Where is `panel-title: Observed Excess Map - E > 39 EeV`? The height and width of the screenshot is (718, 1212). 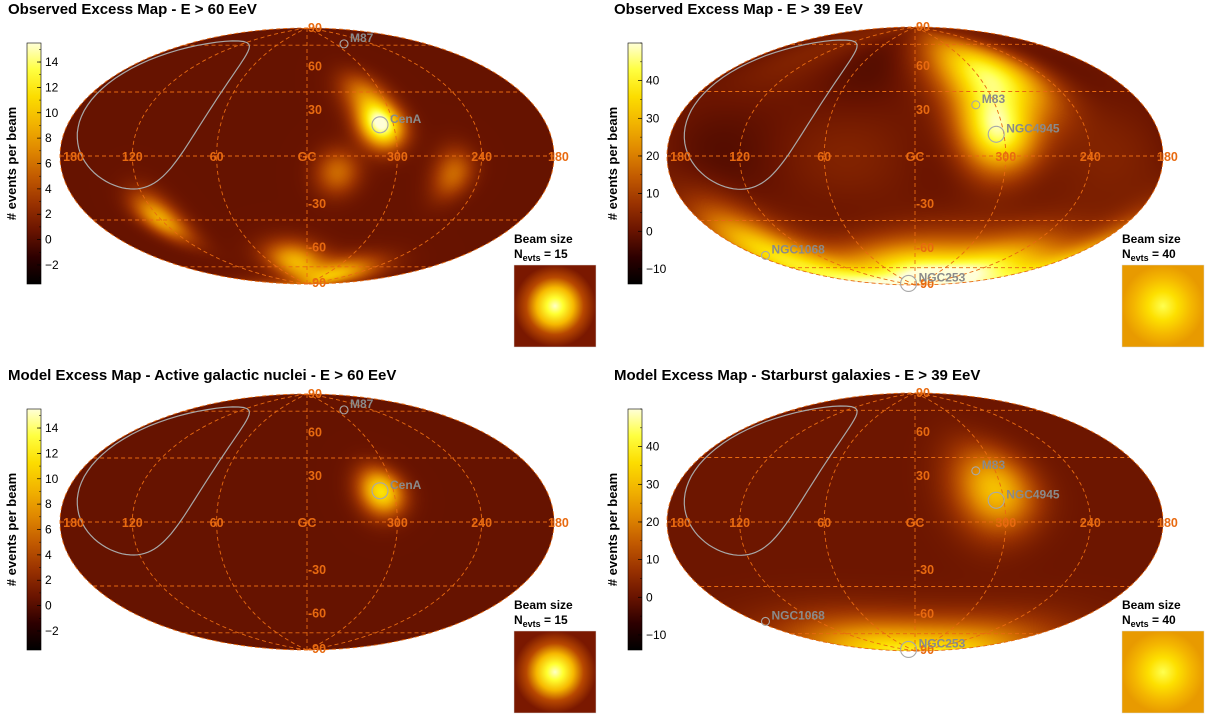 panel-title: Observed Excess Map - E > 39 EeV is located at coordinates (738, 9).